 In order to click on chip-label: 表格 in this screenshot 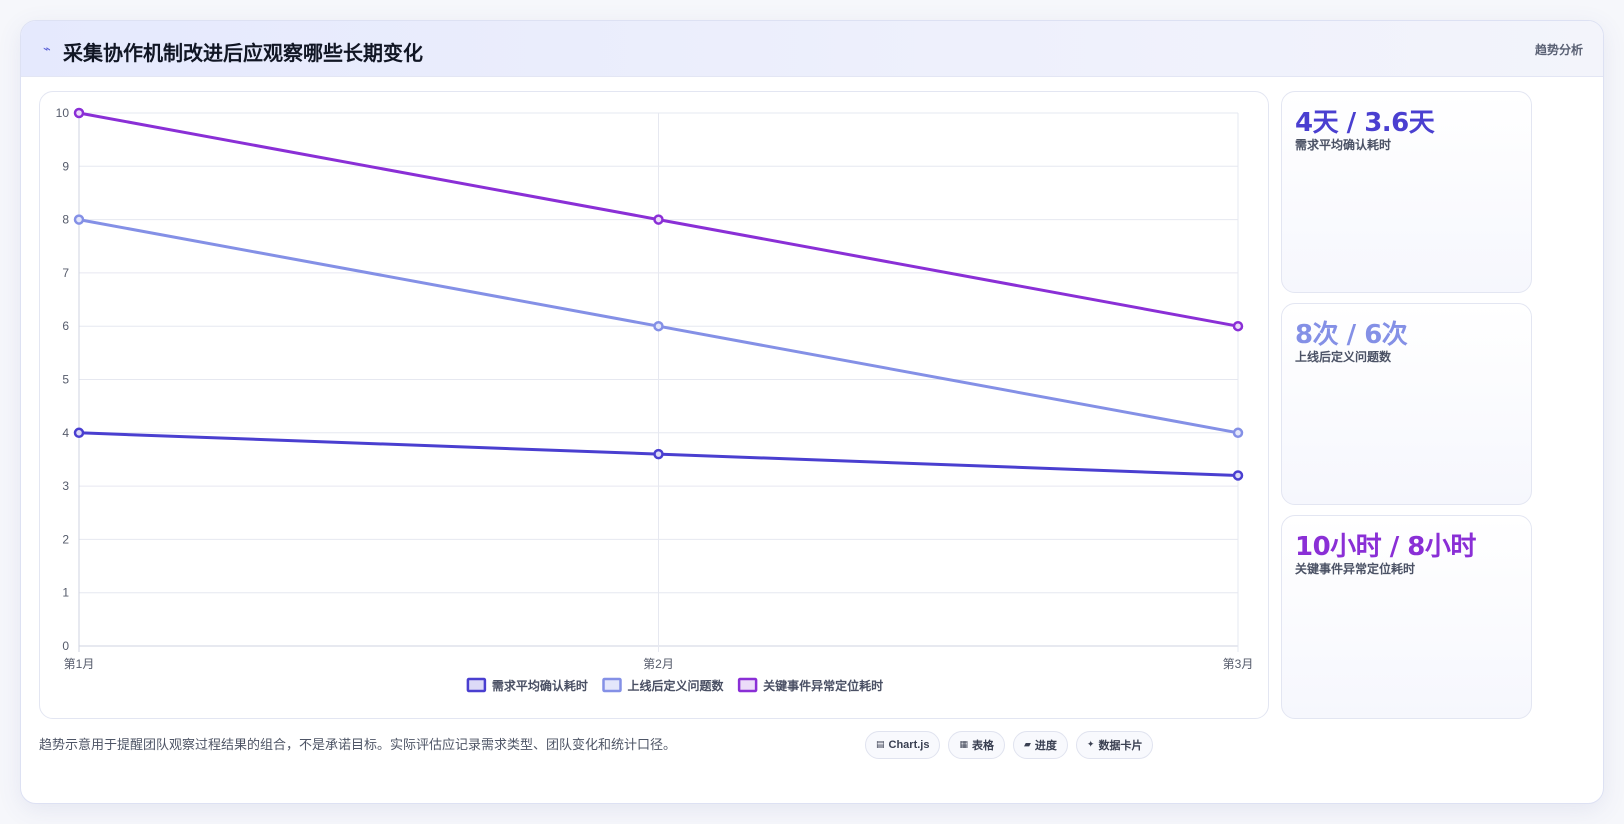, I will do `click(983, 746)`.